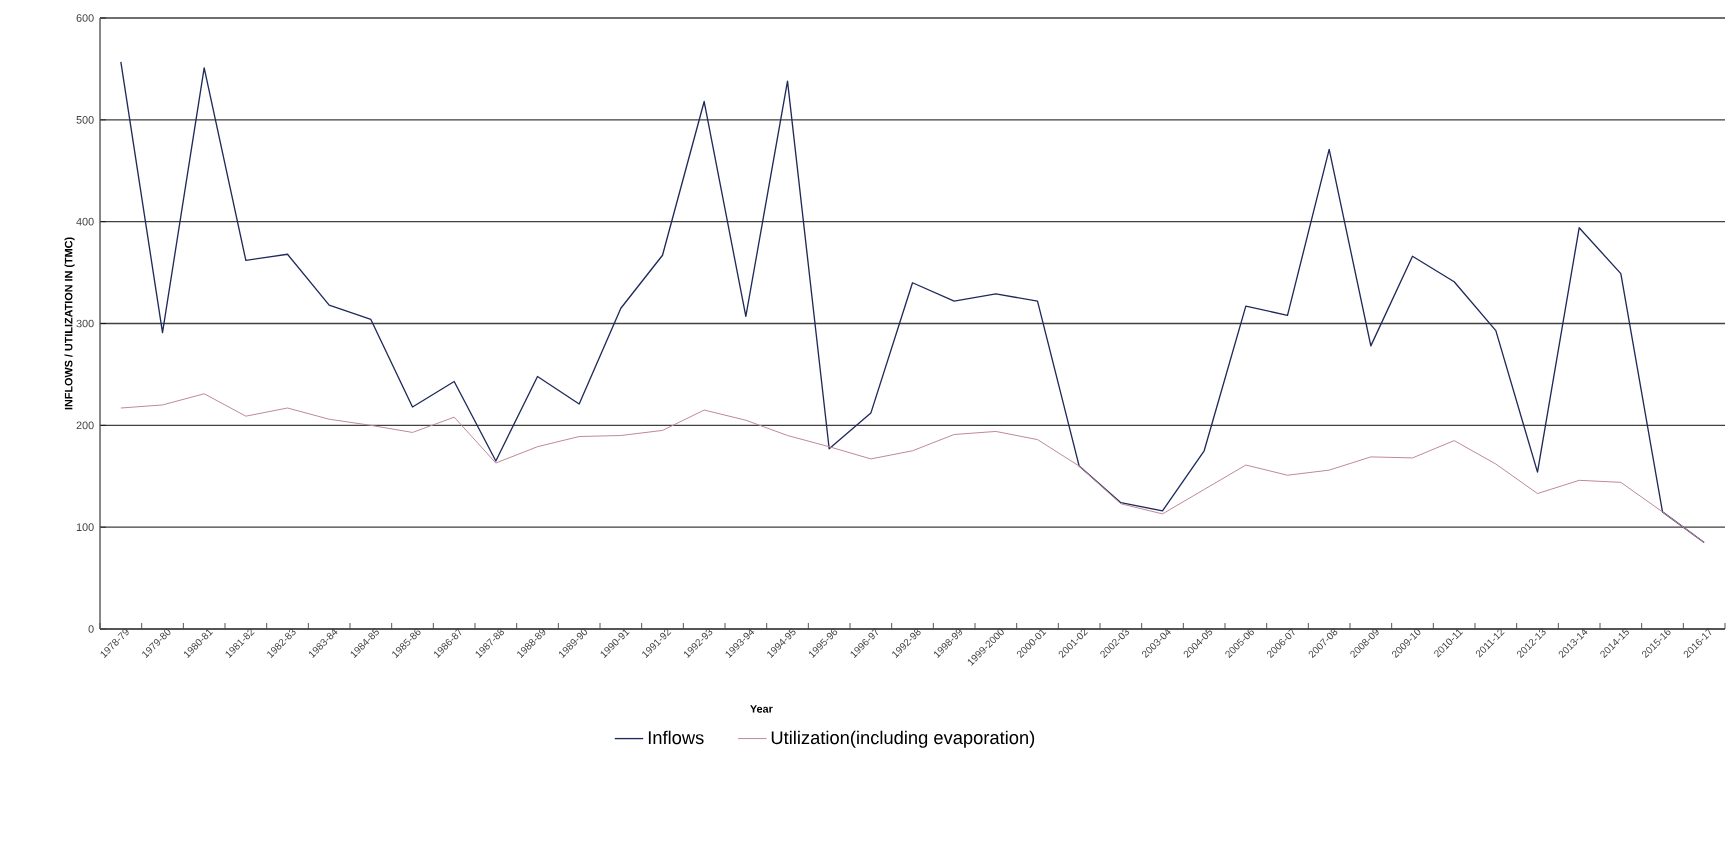 The width and height of the screenshot is (1733, 862). I want to click on y-tick-label: 500, so click(85, 120).